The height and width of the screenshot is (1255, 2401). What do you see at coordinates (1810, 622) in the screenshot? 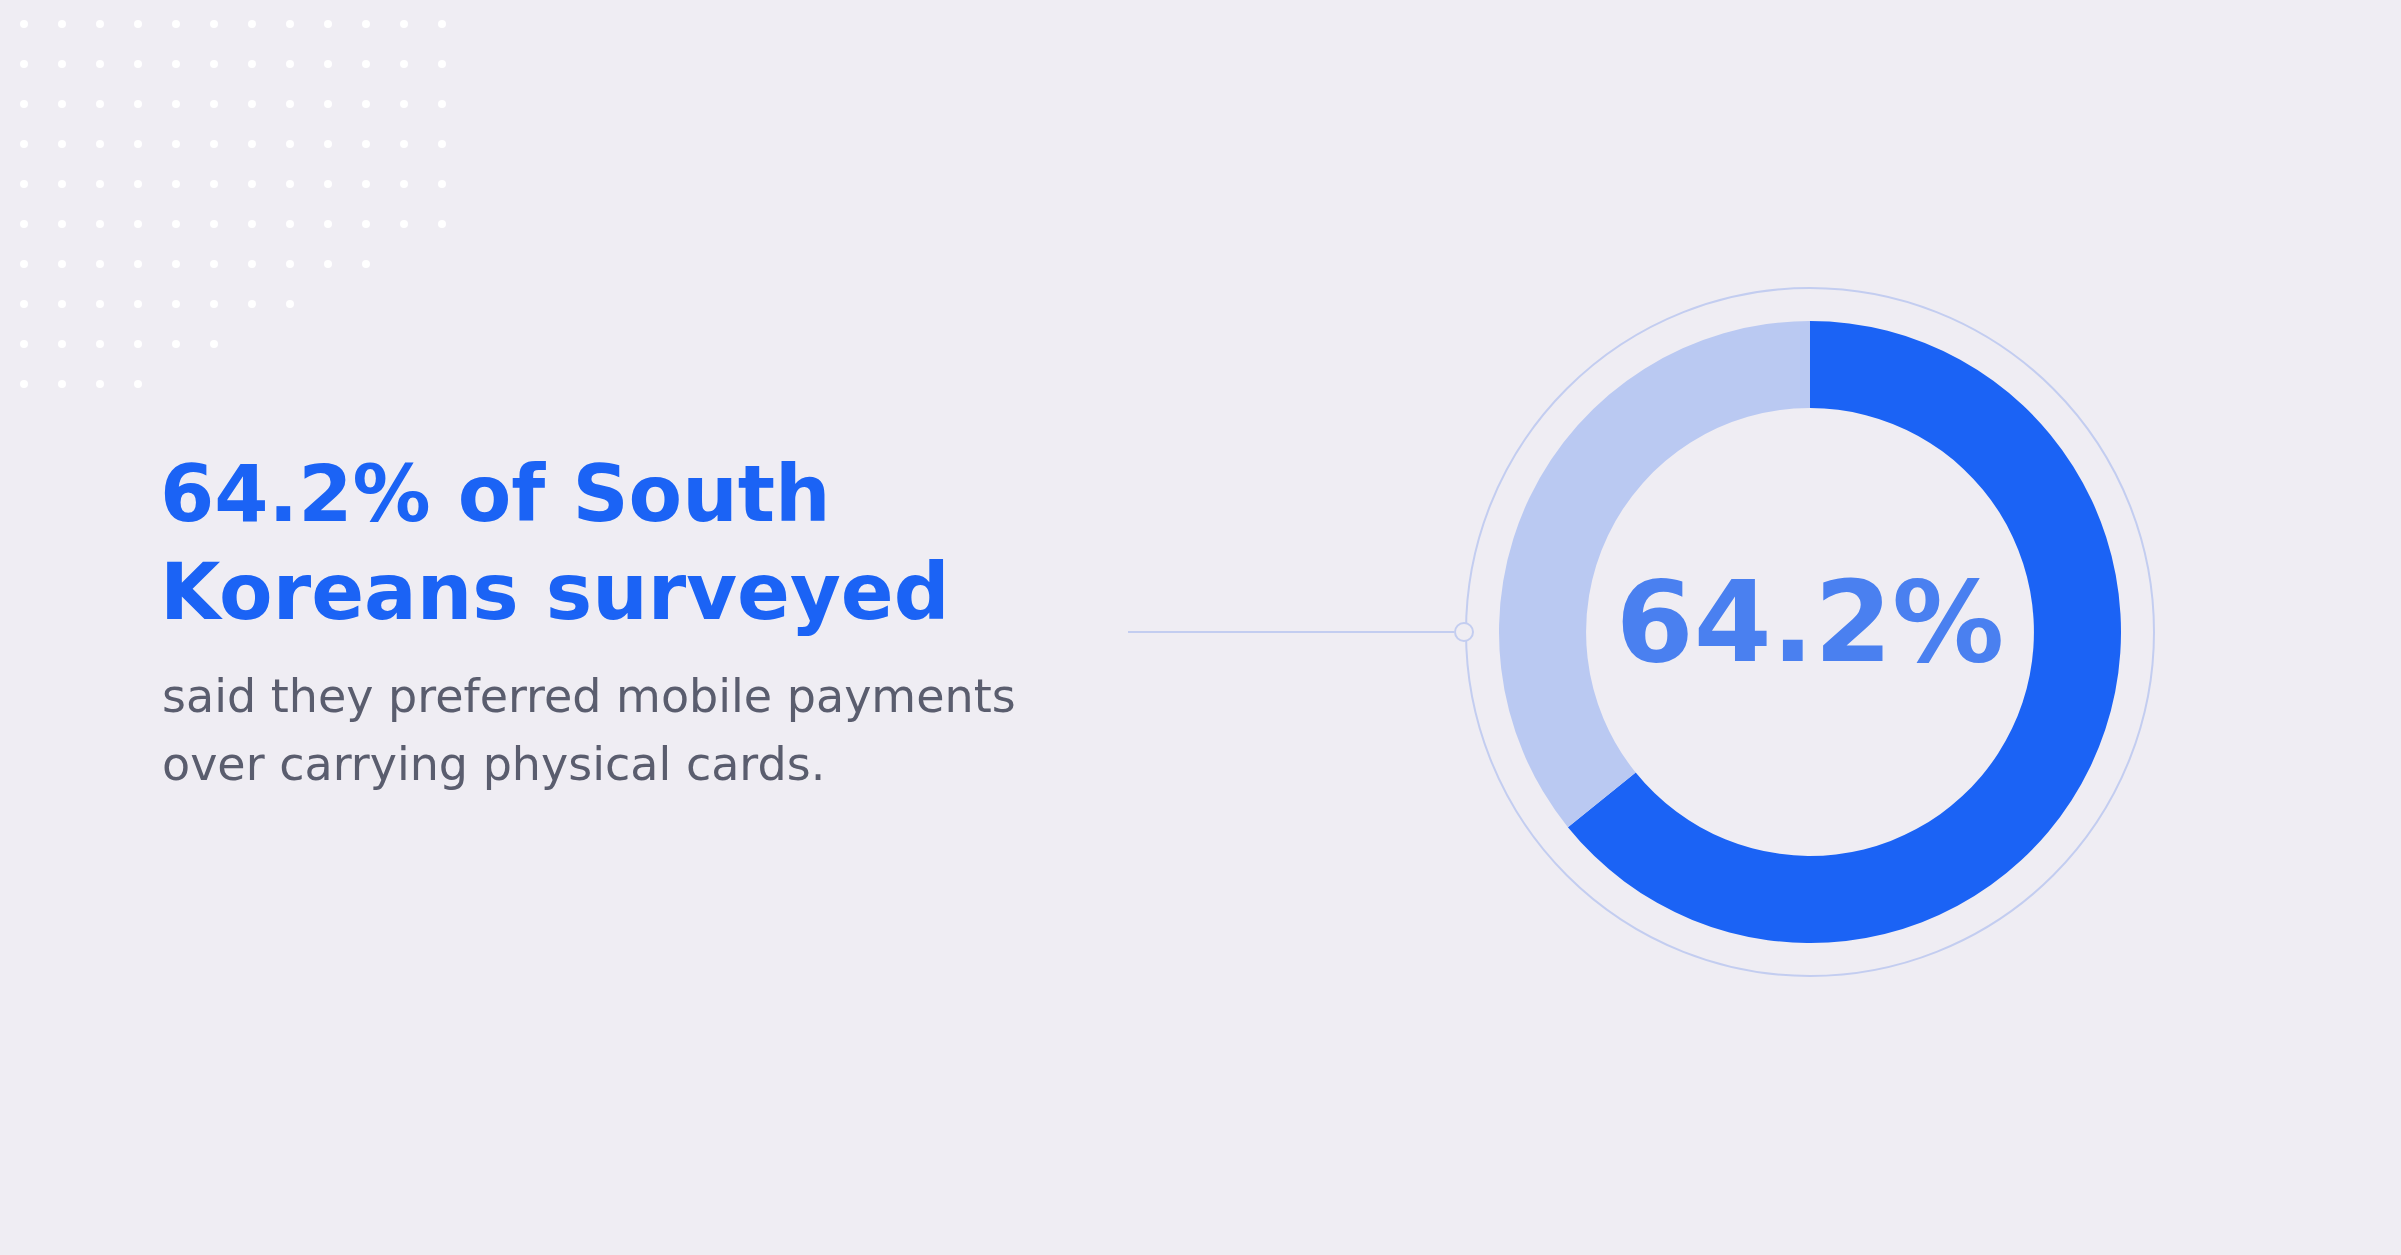
I see `data-label: 64.2%` at bounding box center [1810, 622].